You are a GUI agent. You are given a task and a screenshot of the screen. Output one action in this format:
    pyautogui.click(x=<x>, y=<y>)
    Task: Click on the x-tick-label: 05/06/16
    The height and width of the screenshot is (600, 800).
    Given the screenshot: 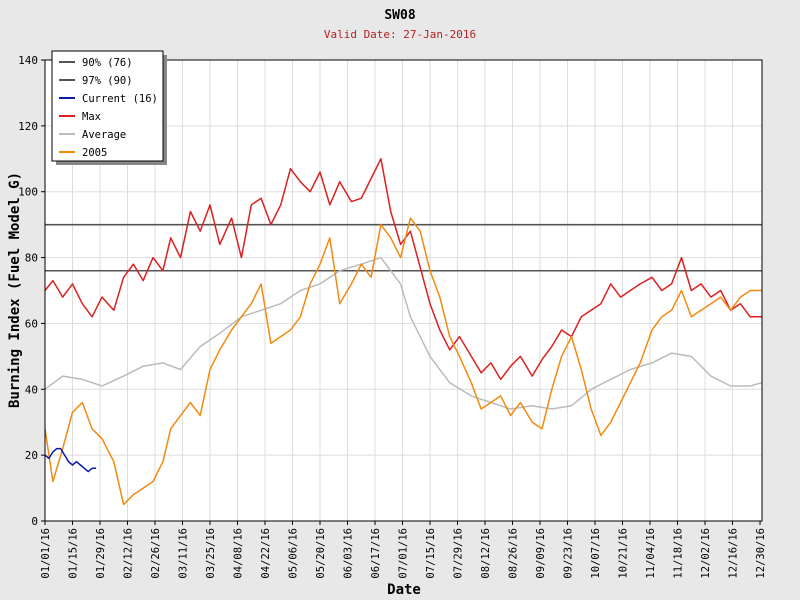 What is the action you would take?
    pyautogui.click(x=294, y=553)
    